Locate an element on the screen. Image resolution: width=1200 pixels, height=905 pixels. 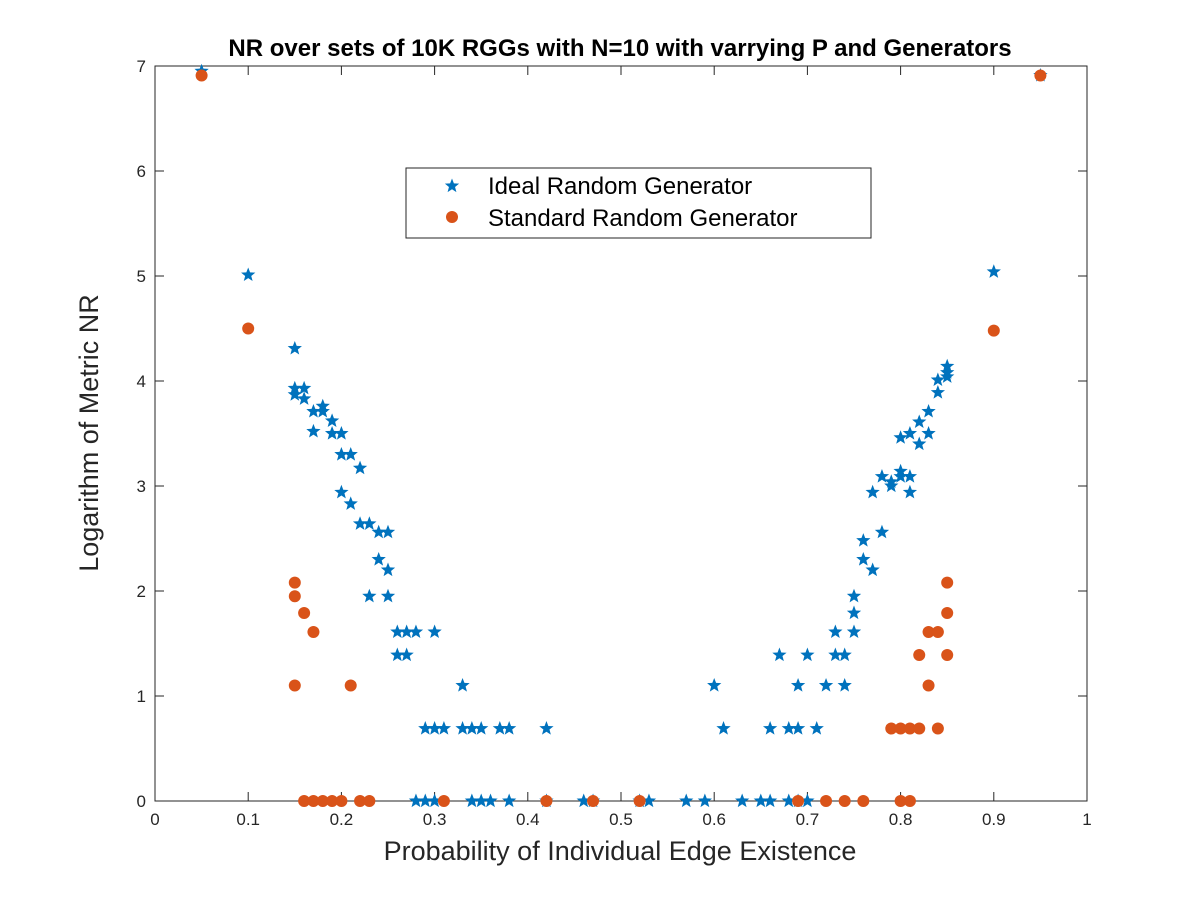
y-tick-label: 6 is located at coordinates (141, 171).